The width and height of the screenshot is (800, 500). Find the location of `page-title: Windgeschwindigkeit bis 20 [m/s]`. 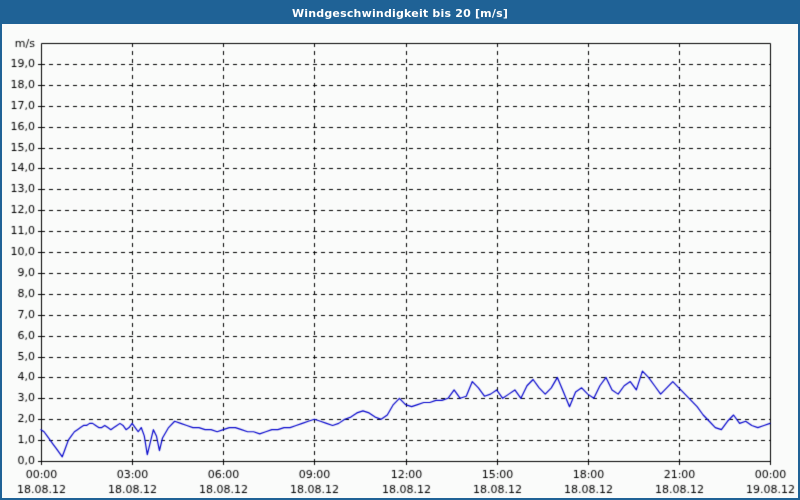

page-title: Windgeschwindigkeit bis 20 [m/s] is located at coordinates (400, 13).